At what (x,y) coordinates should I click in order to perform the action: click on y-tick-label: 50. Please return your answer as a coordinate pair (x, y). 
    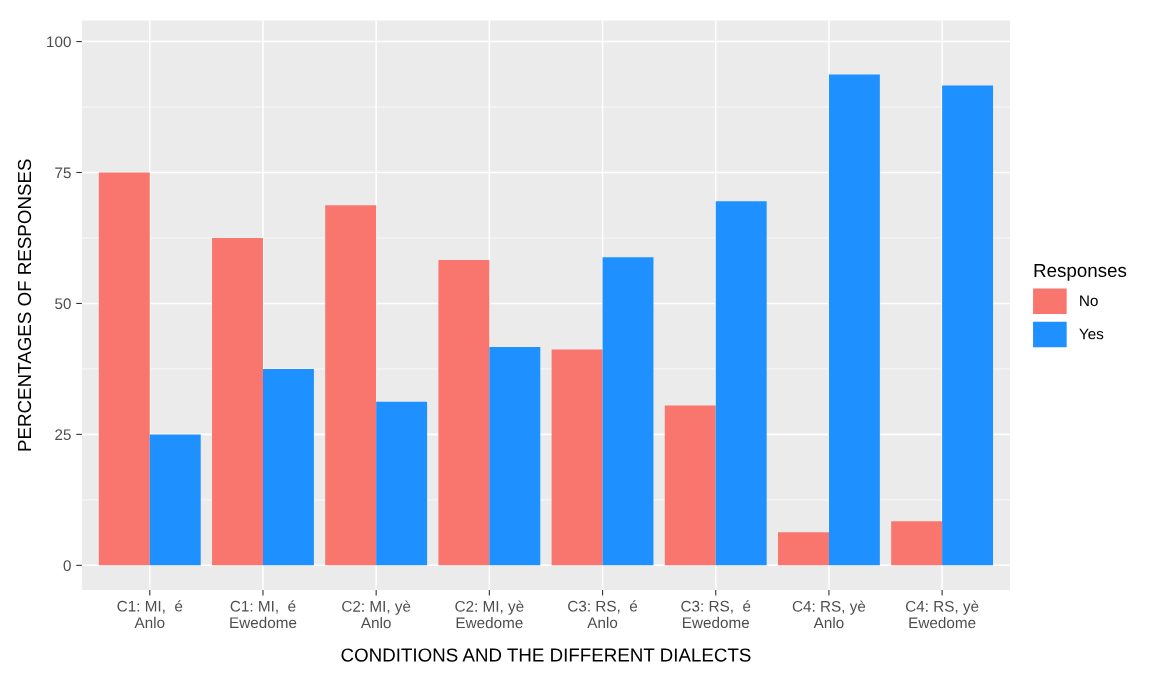
    Looking at the image, I should click on (63, 304).